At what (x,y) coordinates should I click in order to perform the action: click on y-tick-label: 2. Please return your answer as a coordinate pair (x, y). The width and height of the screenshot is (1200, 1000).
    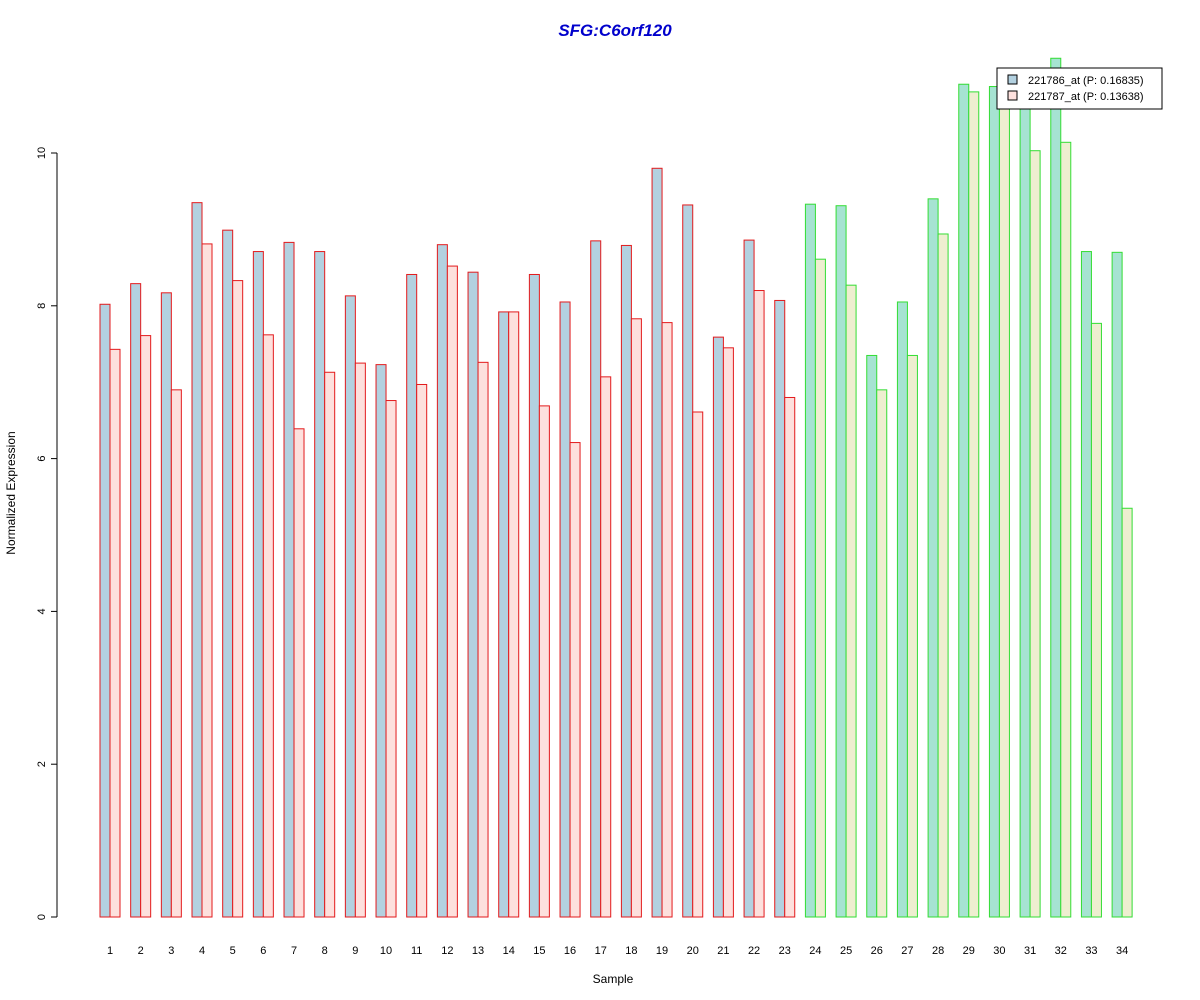
    Looking at the image, I should click on (42, 764).